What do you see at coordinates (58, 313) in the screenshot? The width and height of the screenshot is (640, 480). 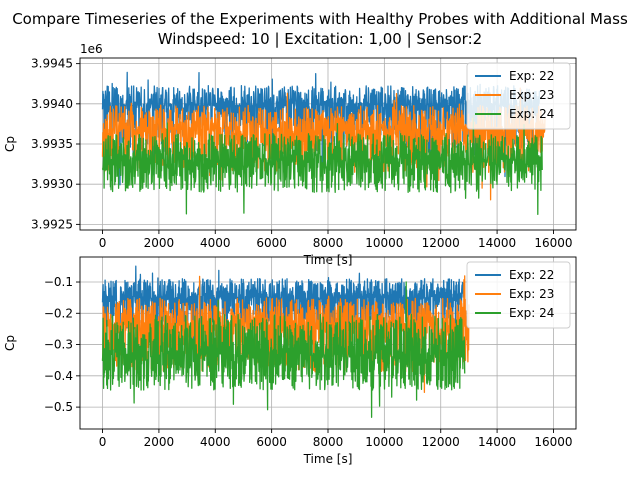 I see `y-tick-label: −0.2` at bounding box center [58, 313].